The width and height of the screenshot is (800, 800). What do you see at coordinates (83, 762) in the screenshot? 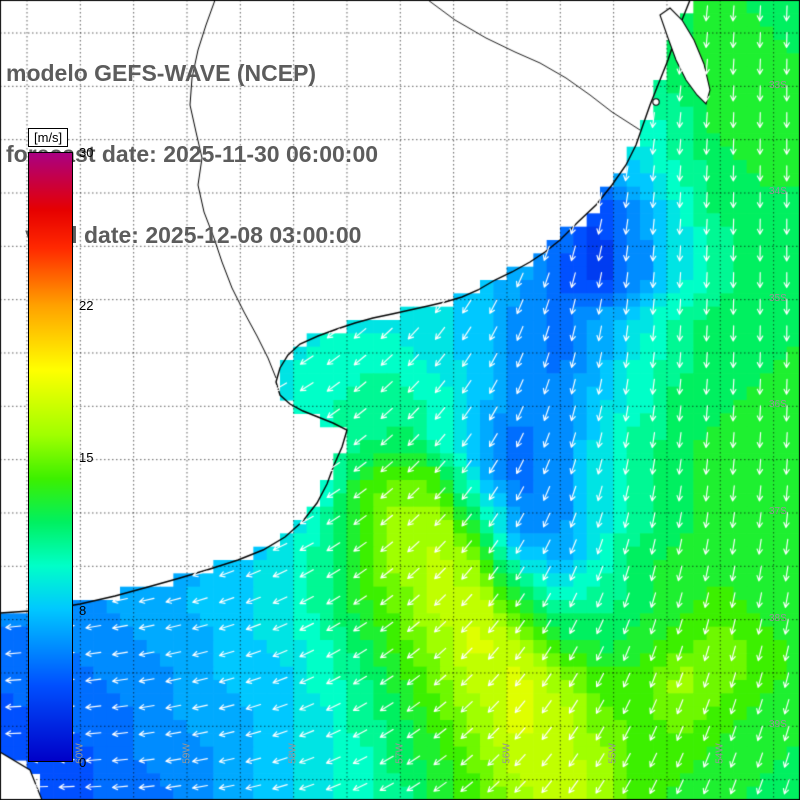
I see `colorbar-tick-0: 0` at bounding box center [83, 762].